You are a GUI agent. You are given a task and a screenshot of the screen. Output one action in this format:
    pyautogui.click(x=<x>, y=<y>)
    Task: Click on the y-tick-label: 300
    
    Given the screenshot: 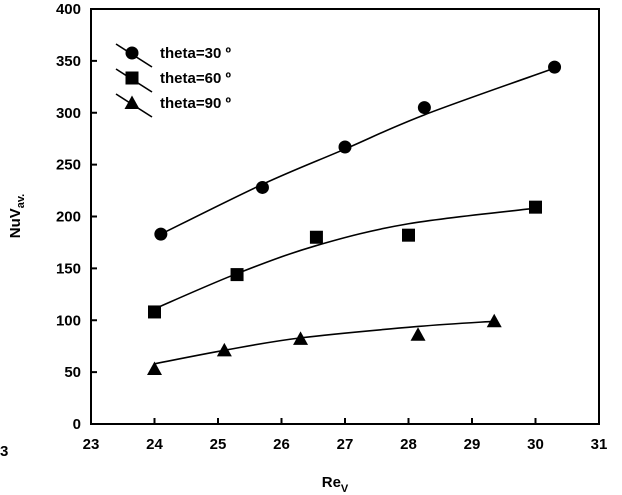 What is the action you would take?
    pyautogui.click(x=68, y=113)
    